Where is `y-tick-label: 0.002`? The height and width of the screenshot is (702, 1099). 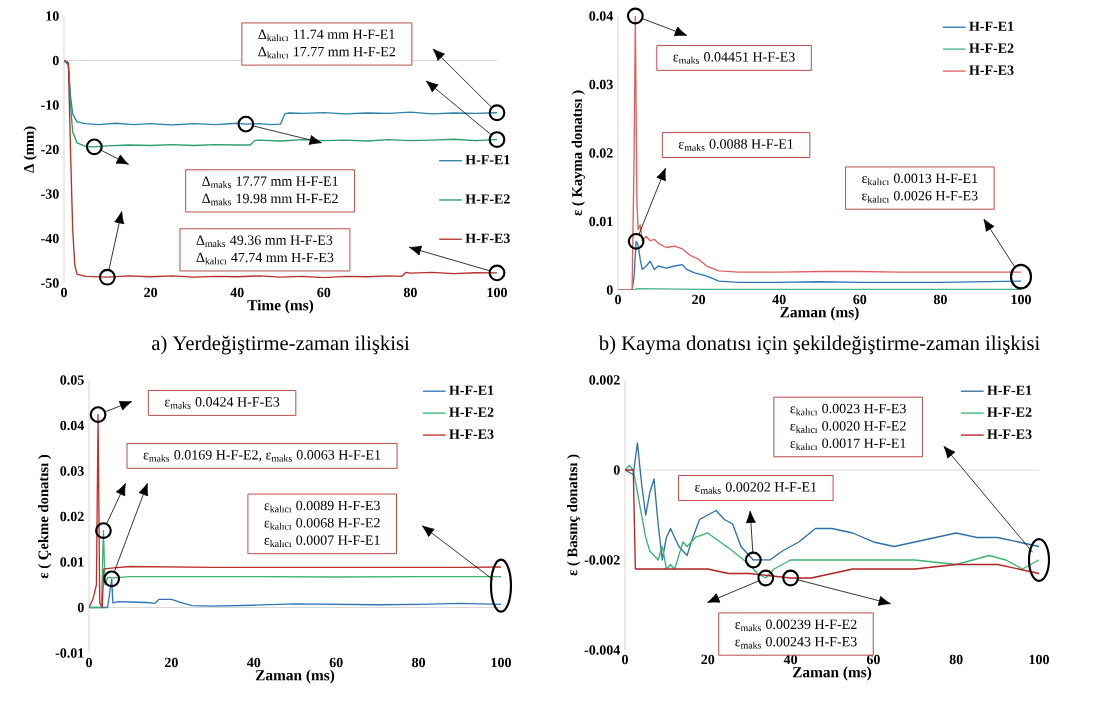
y-tick-label: 0.002 is located at coordinates (604, 380).